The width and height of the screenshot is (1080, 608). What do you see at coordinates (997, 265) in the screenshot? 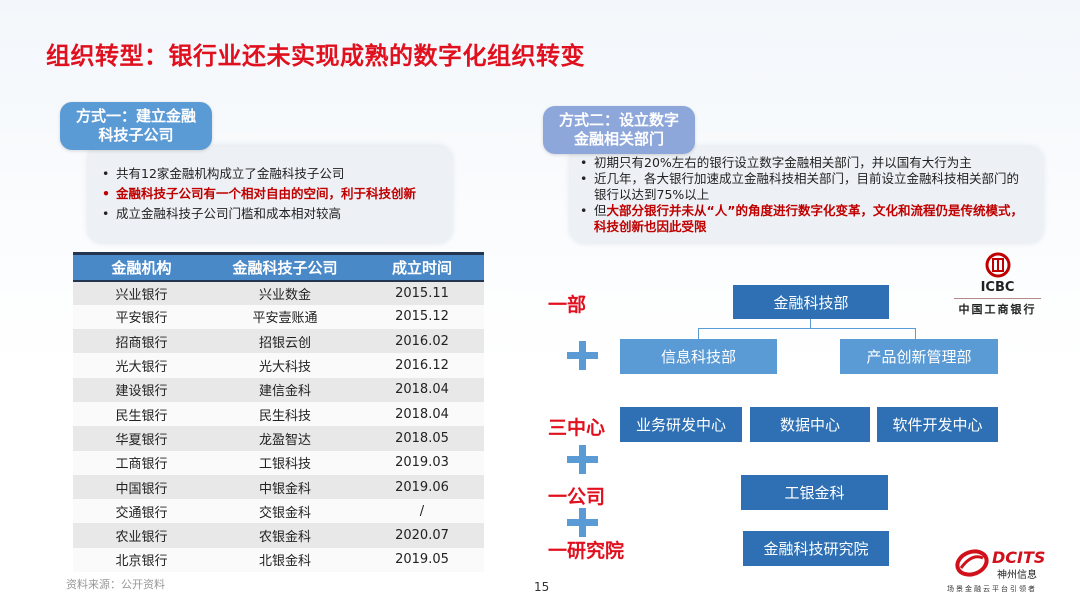
I see `icbc-emblem-icon` at bounding box center [997, 265].